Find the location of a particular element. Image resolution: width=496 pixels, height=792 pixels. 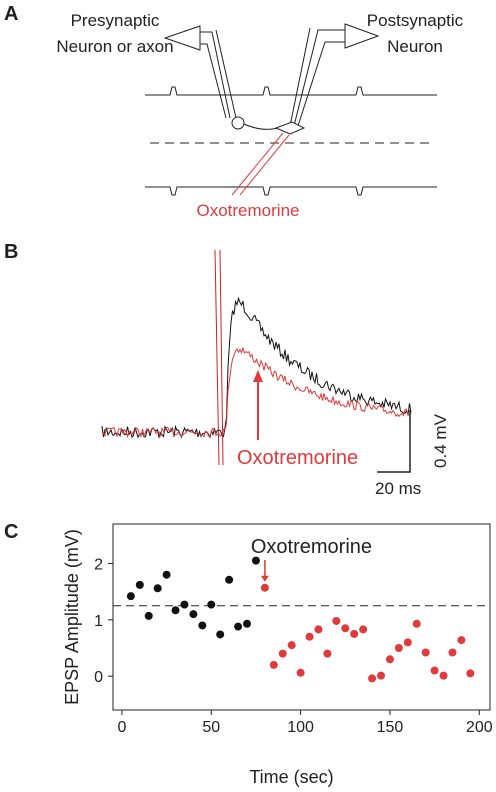

y-tick-label: 2 is located at coordinates (98, 564).